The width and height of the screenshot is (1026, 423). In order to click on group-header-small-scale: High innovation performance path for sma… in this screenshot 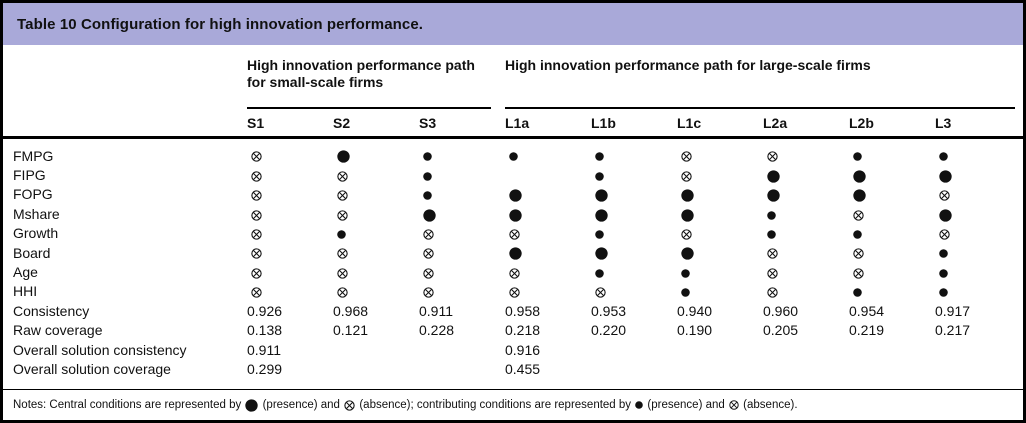, I will do `click(369, 83)`.